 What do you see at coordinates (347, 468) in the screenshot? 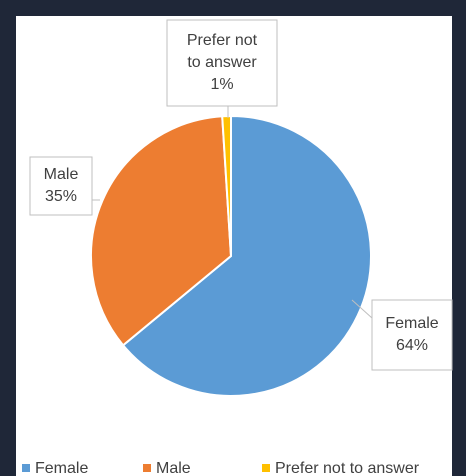
I see `legend-label: Prefer not to answer` at bounding box center [347, 468].